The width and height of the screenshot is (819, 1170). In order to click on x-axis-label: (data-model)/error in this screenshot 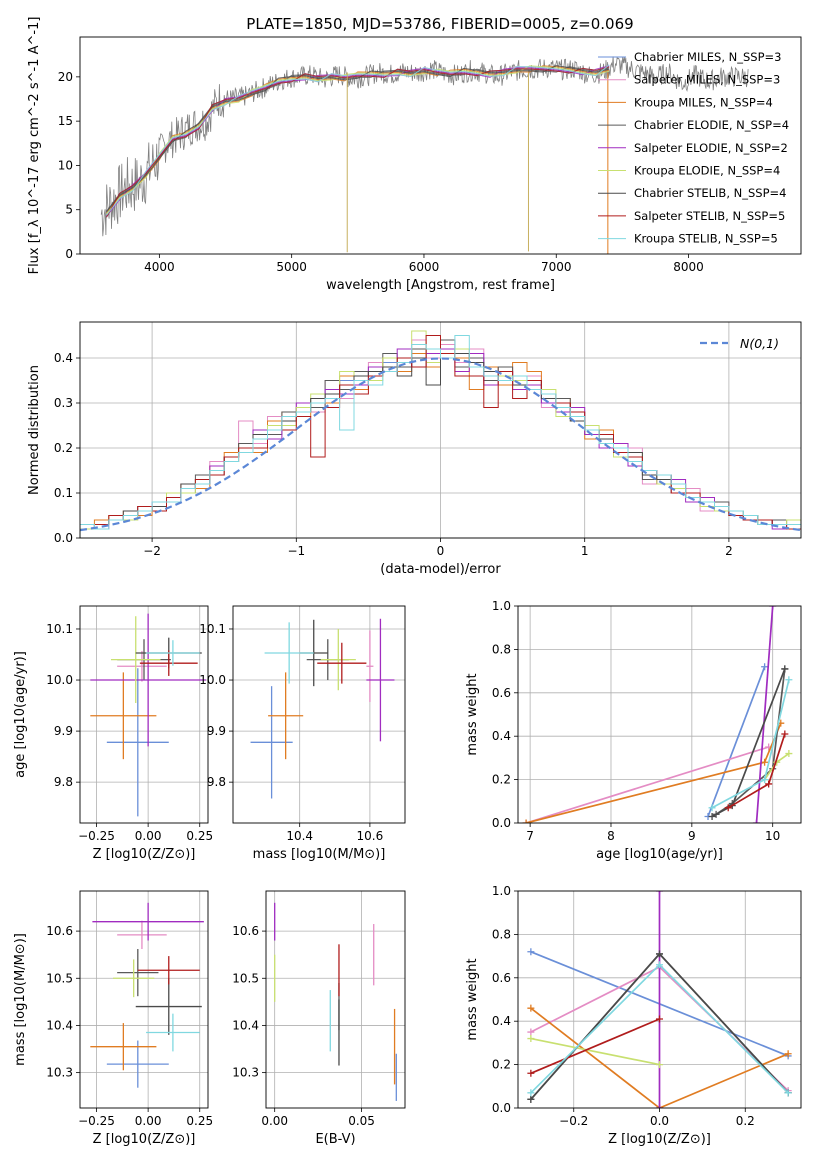, I will do `click(440, 569)`.